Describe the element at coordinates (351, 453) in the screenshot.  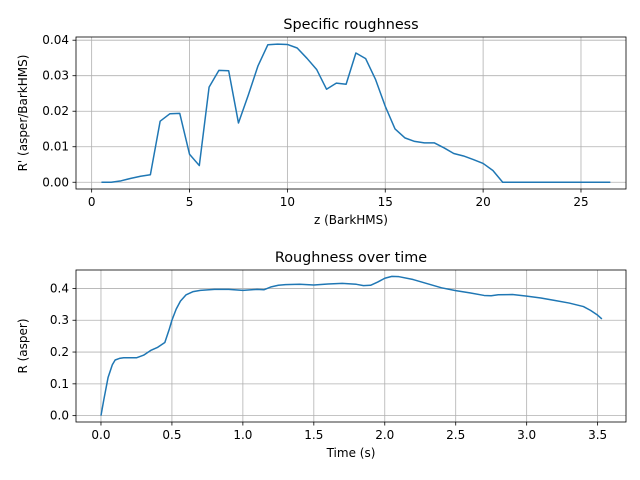
I see `x-axis-label: Time (s)` at that location.